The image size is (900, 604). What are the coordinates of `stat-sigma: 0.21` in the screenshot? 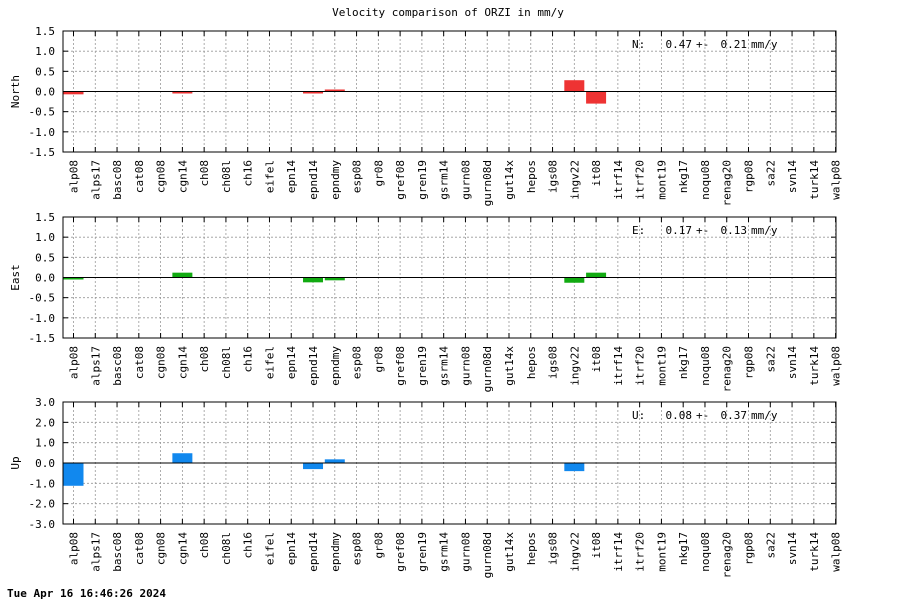 It's located at (734, 44).